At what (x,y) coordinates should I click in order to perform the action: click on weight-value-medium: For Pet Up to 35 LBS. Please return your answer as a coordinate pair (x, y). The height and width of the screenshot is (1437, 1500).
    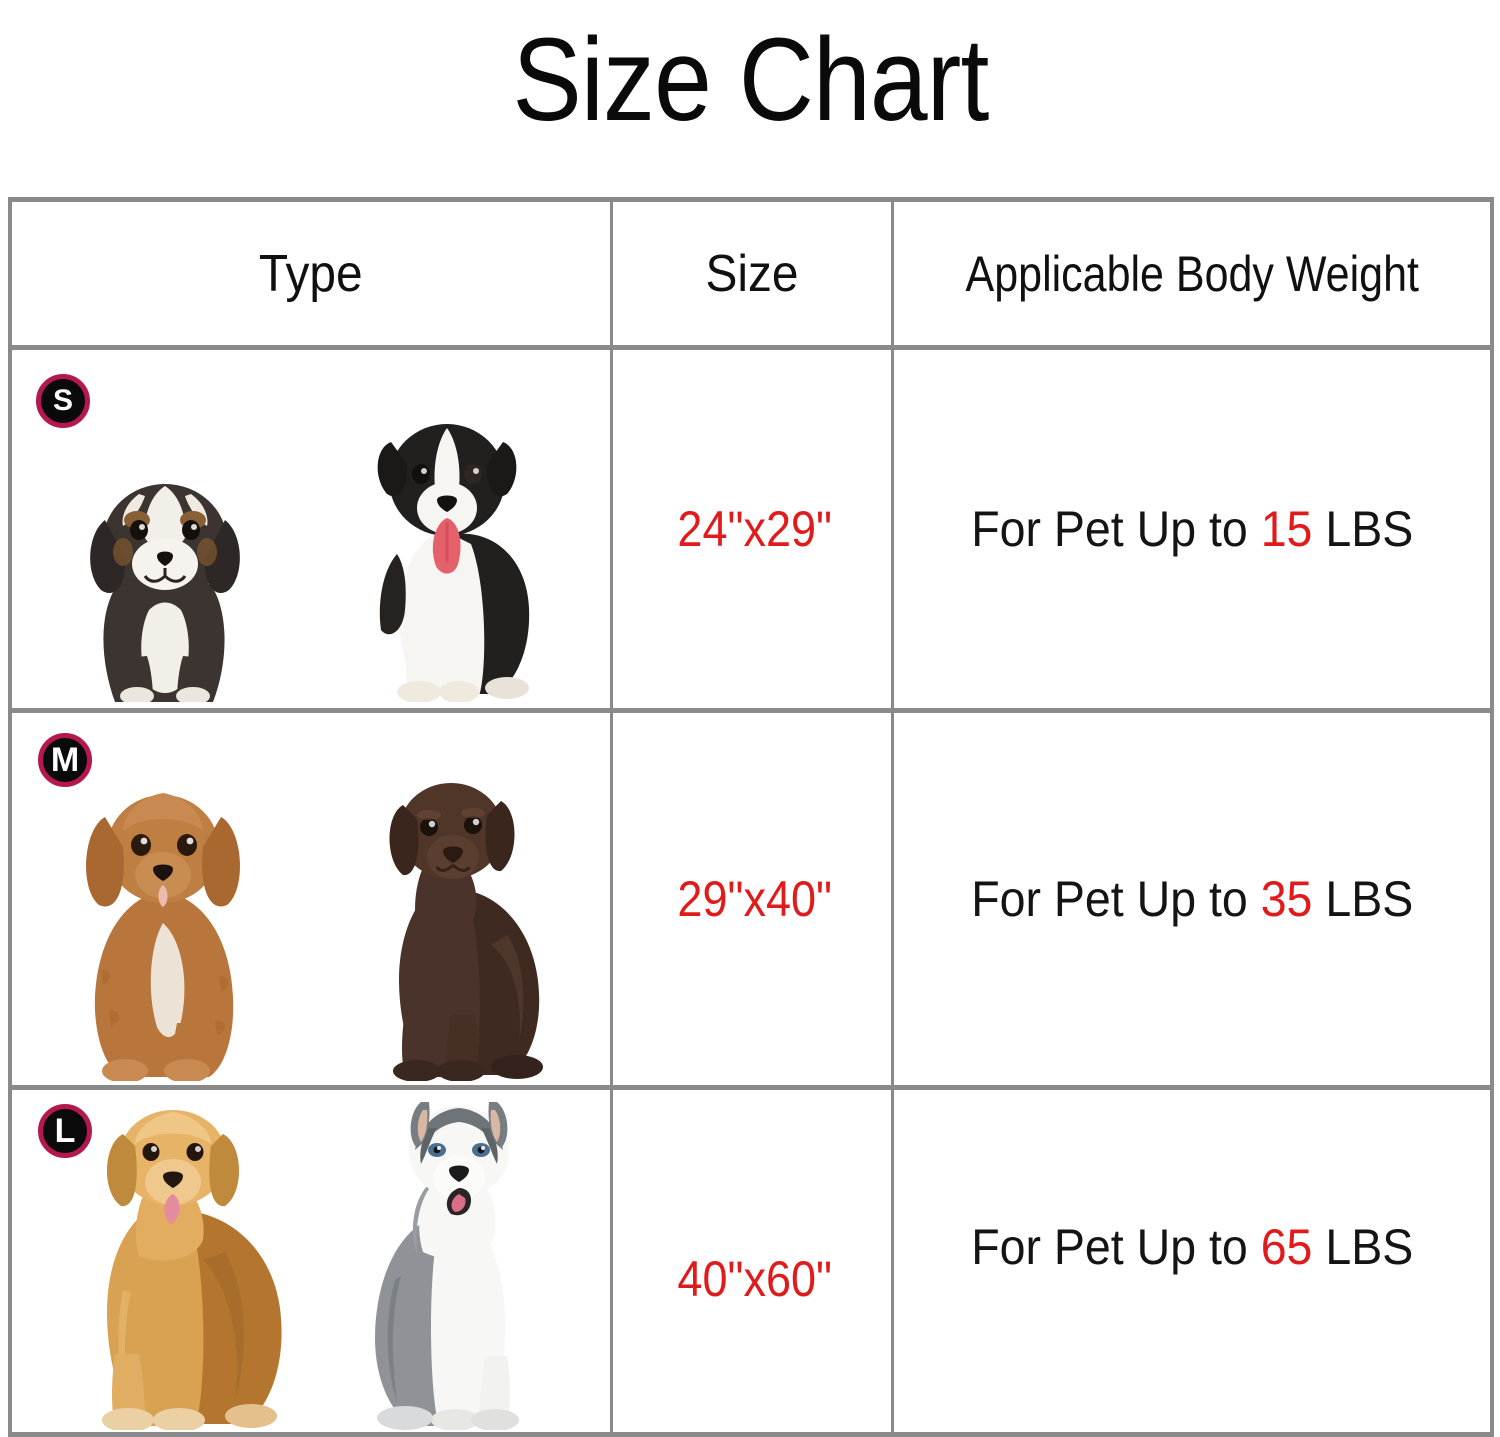
    Looking at the image, I should click on (1191, 899).